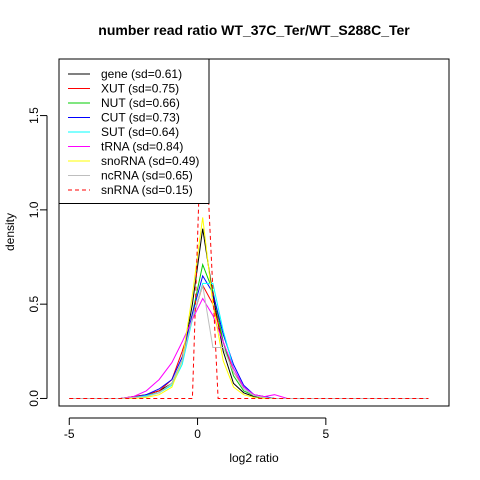  Describe the element at coordinates (150, 161) in the screenshot. I see `legend-label: snoRNA (sd=0.49)` at that location.